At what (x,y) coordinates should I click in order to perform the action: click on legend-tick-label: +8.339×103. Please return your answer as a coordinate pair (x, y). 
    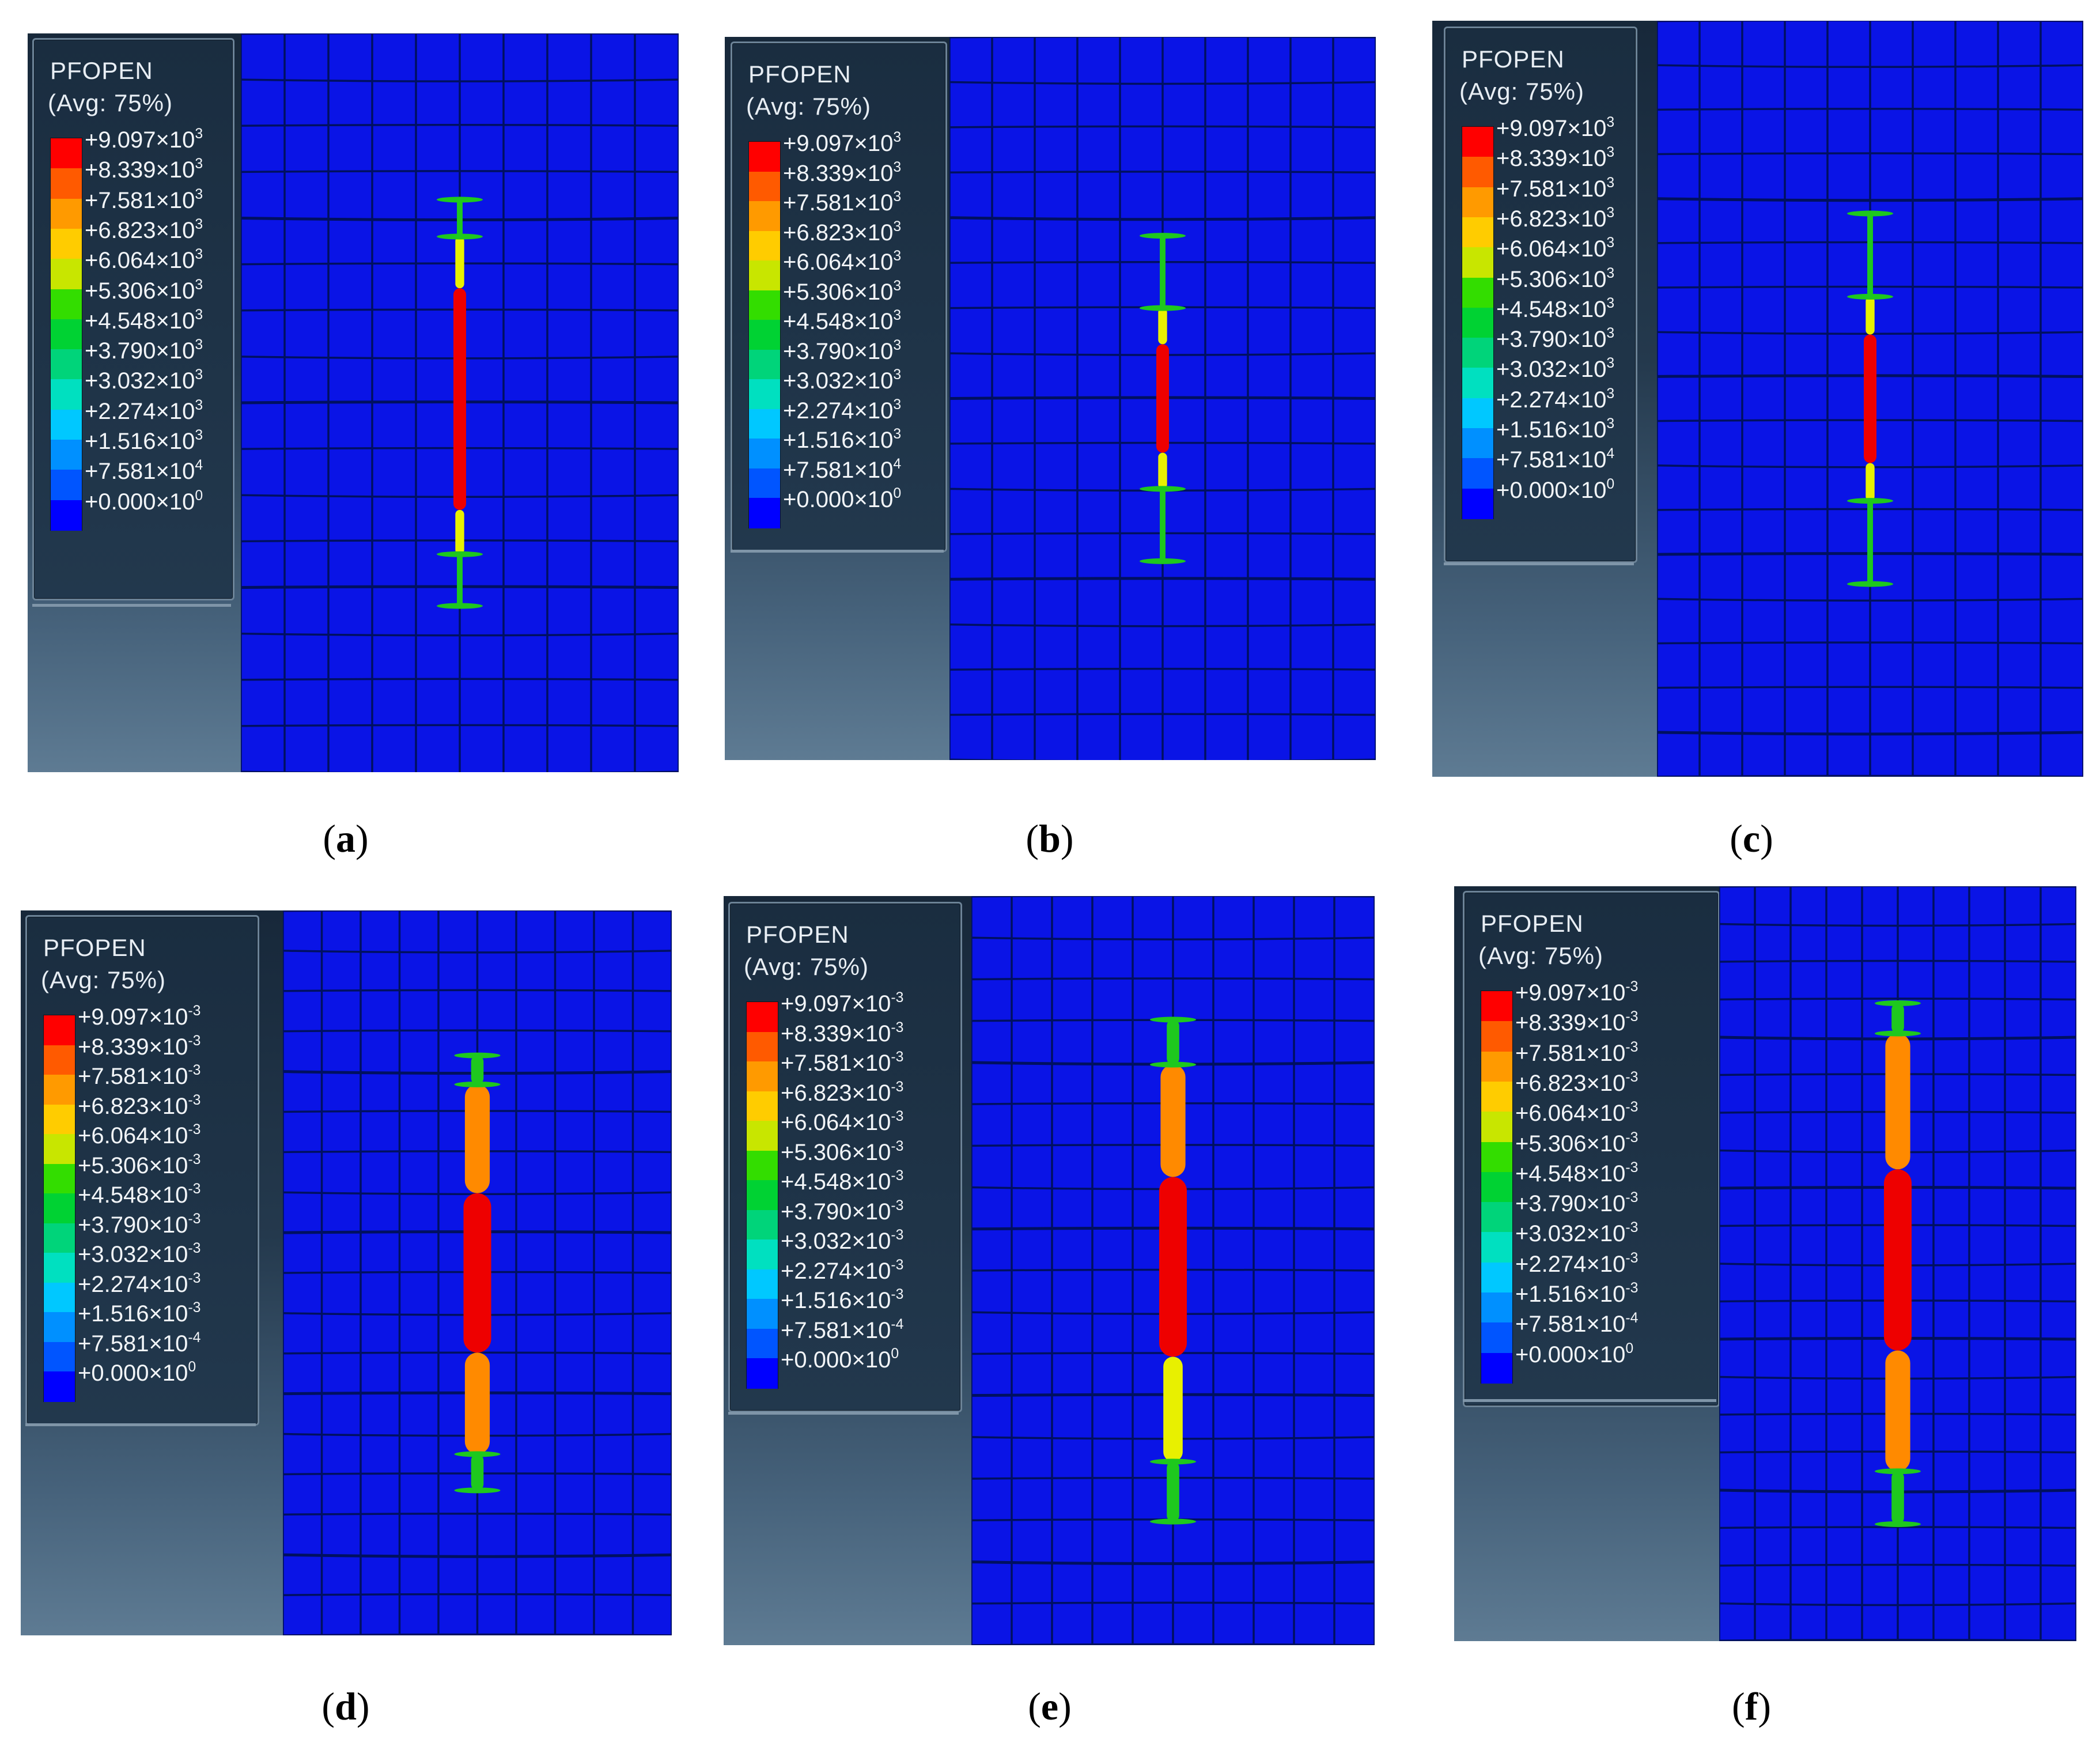
    Looking at the image, I should click on (1556, 158).